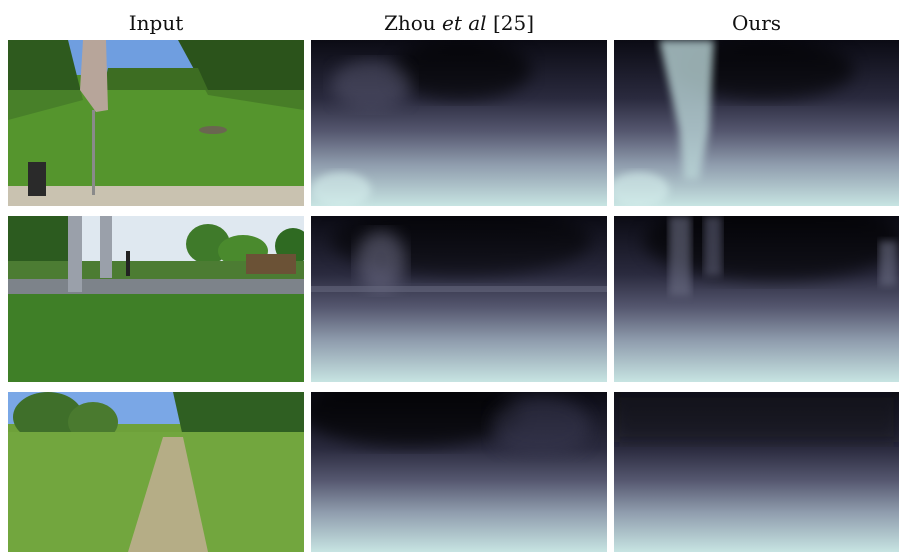  Describe the element at coordinates (510, 23) in the screenshot. I see `header-zhou-ref: [25]` at that location.